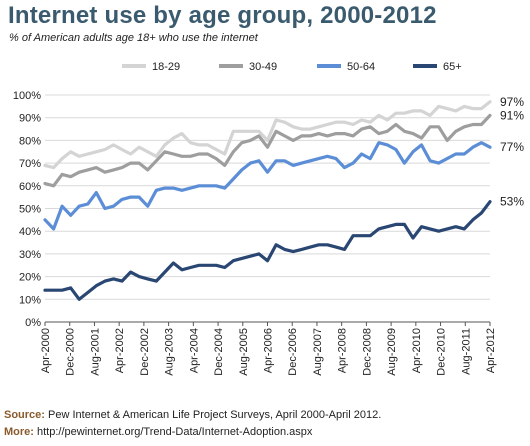  Describe the element at coordinates (466, 351) in the screenshot. I see `x-tick-label: Aug-2011` at that location.